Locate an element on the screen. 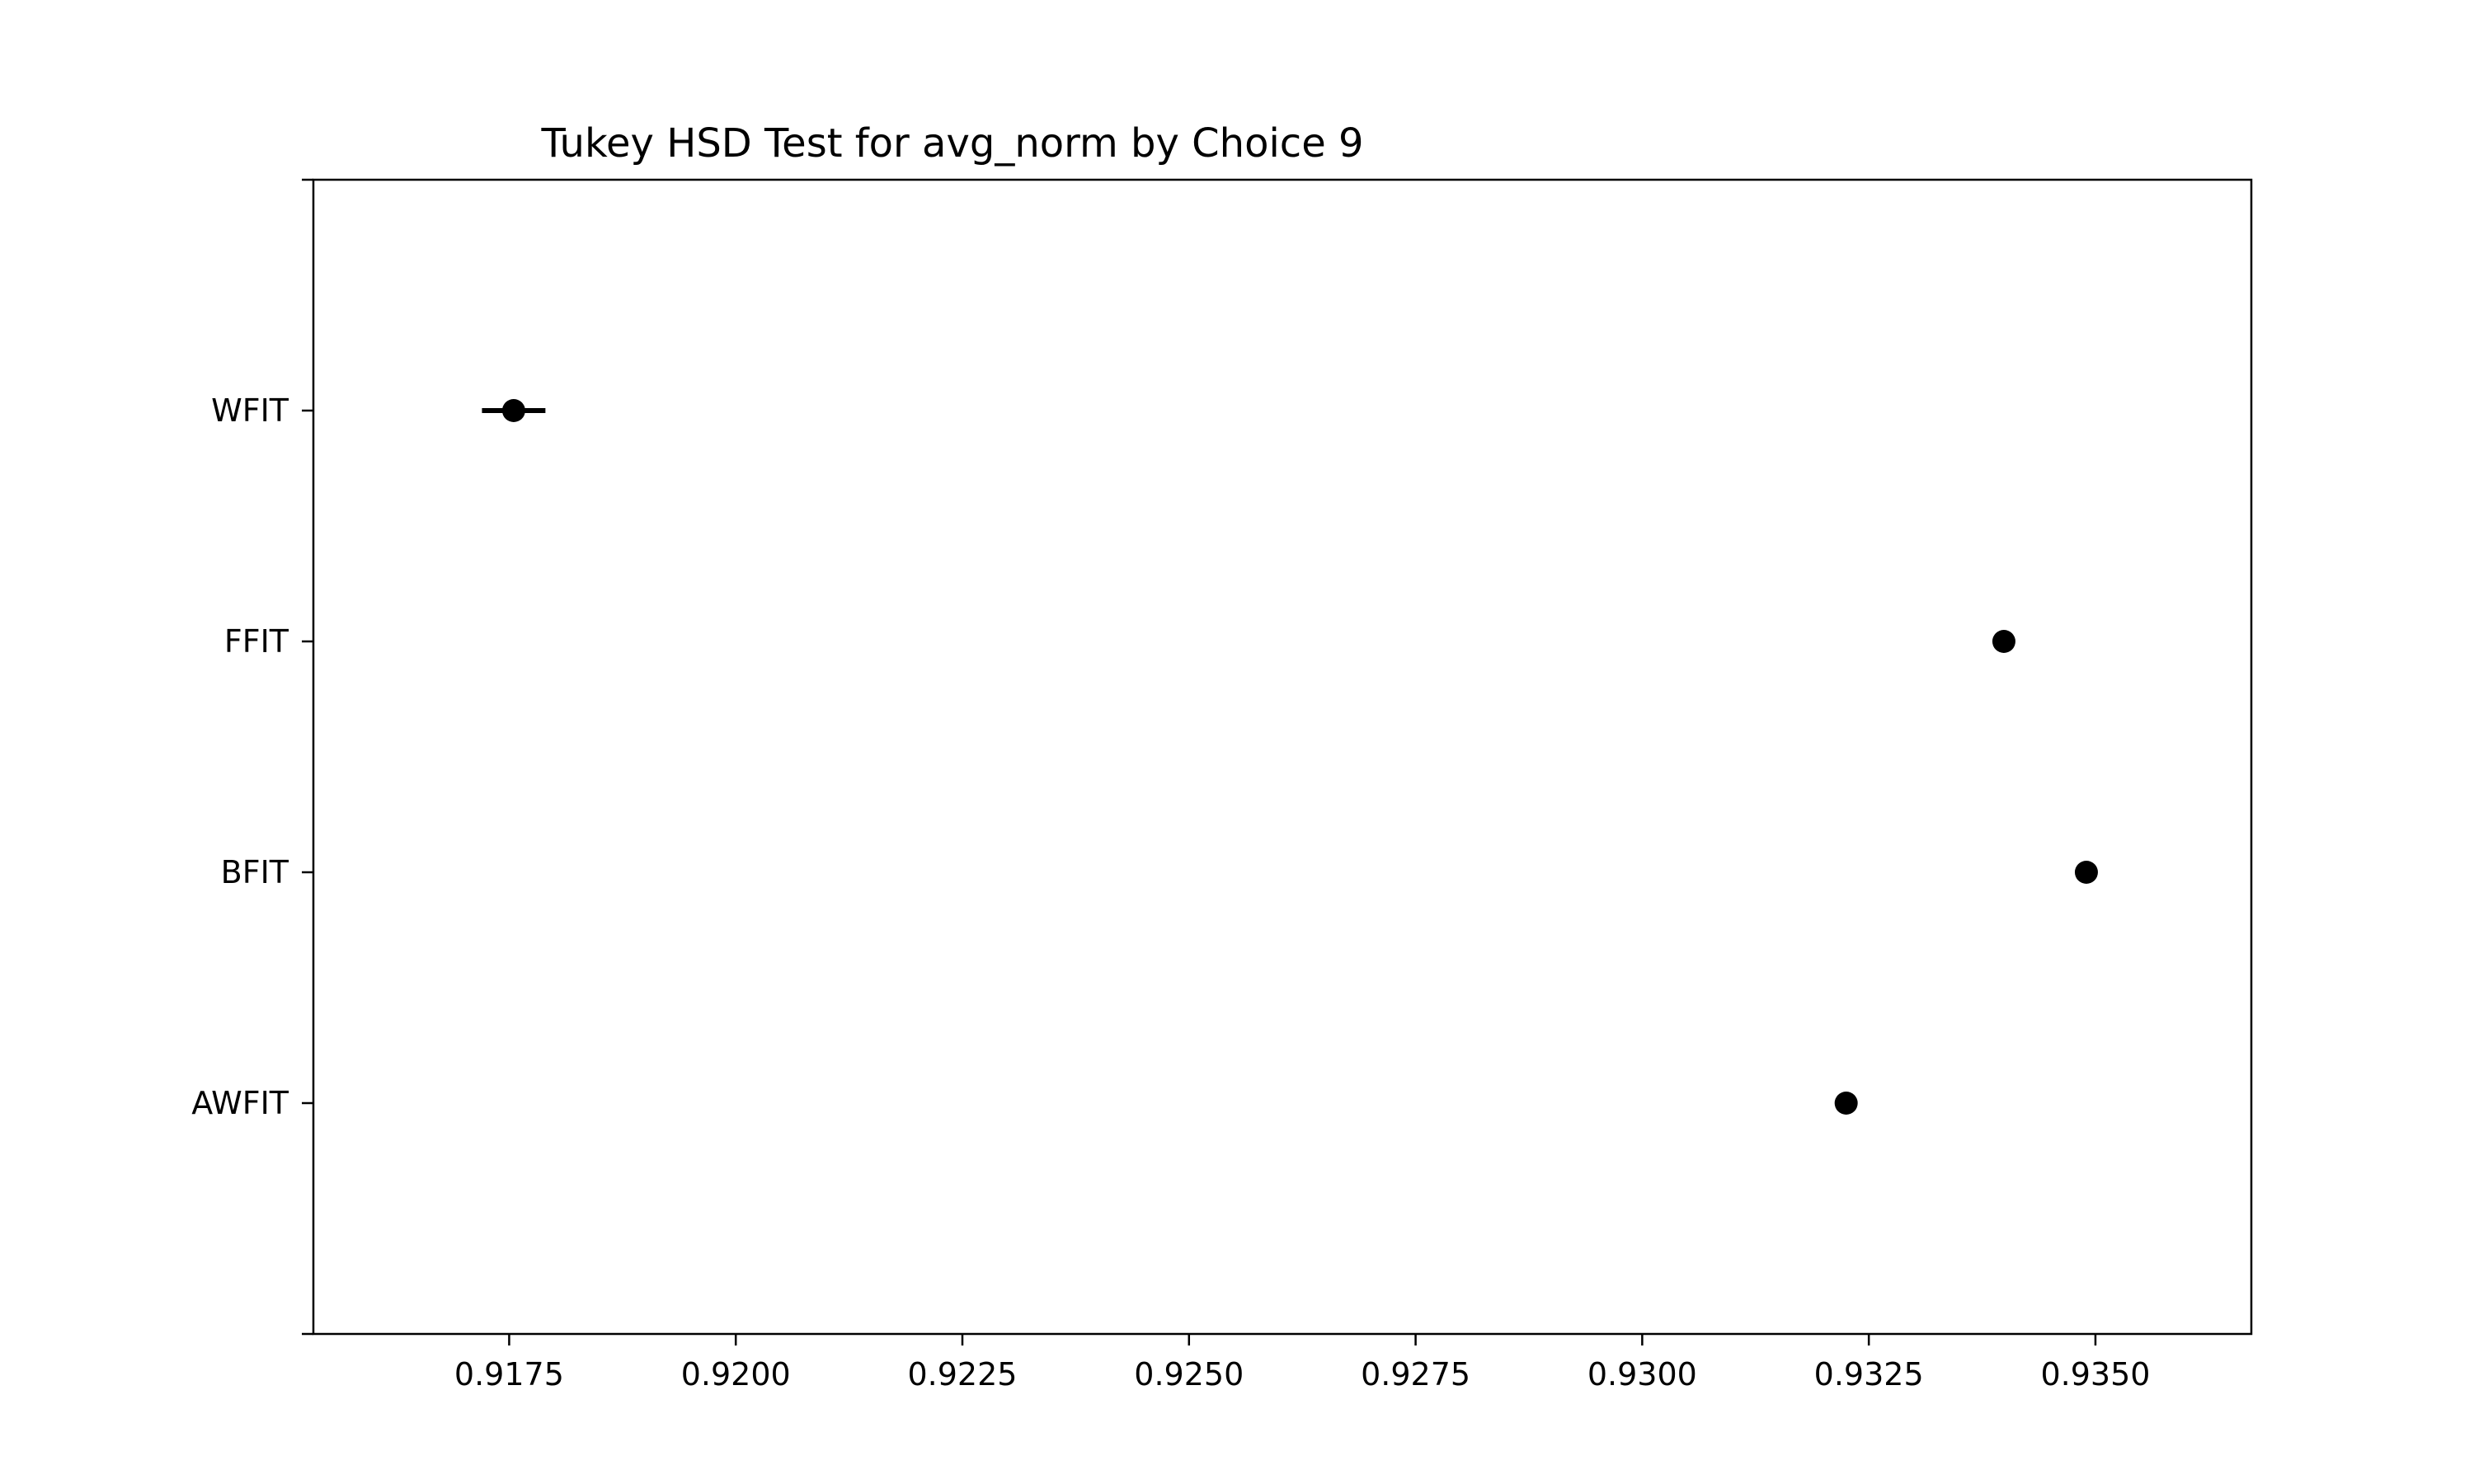 The image size is (2474, 1484). y-tick-label: BFIT is located at coordinates (255, 872).